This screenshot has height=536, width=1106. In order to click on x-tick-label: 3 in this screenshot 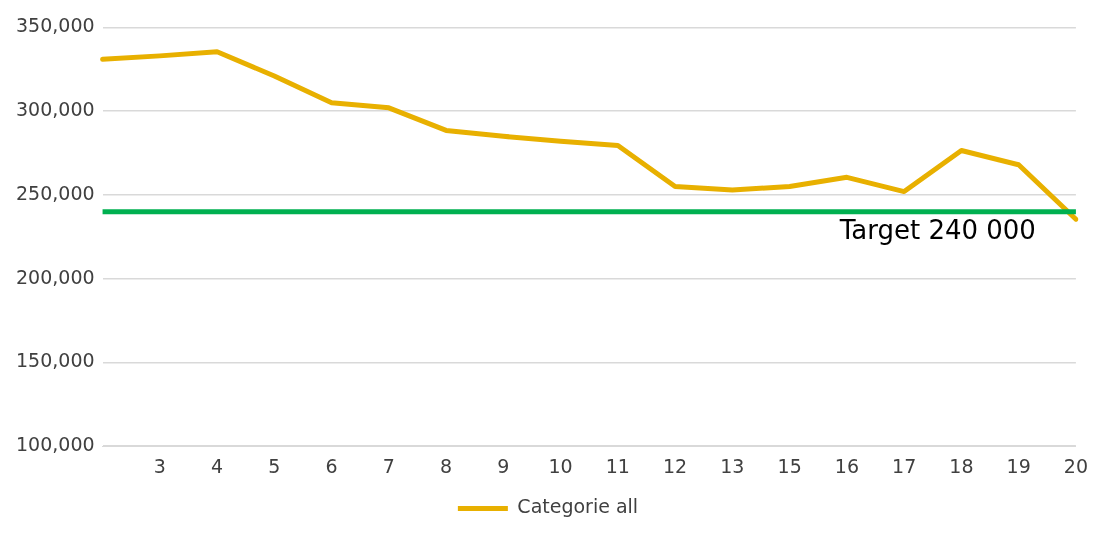, I will do `click(159, 465)`.